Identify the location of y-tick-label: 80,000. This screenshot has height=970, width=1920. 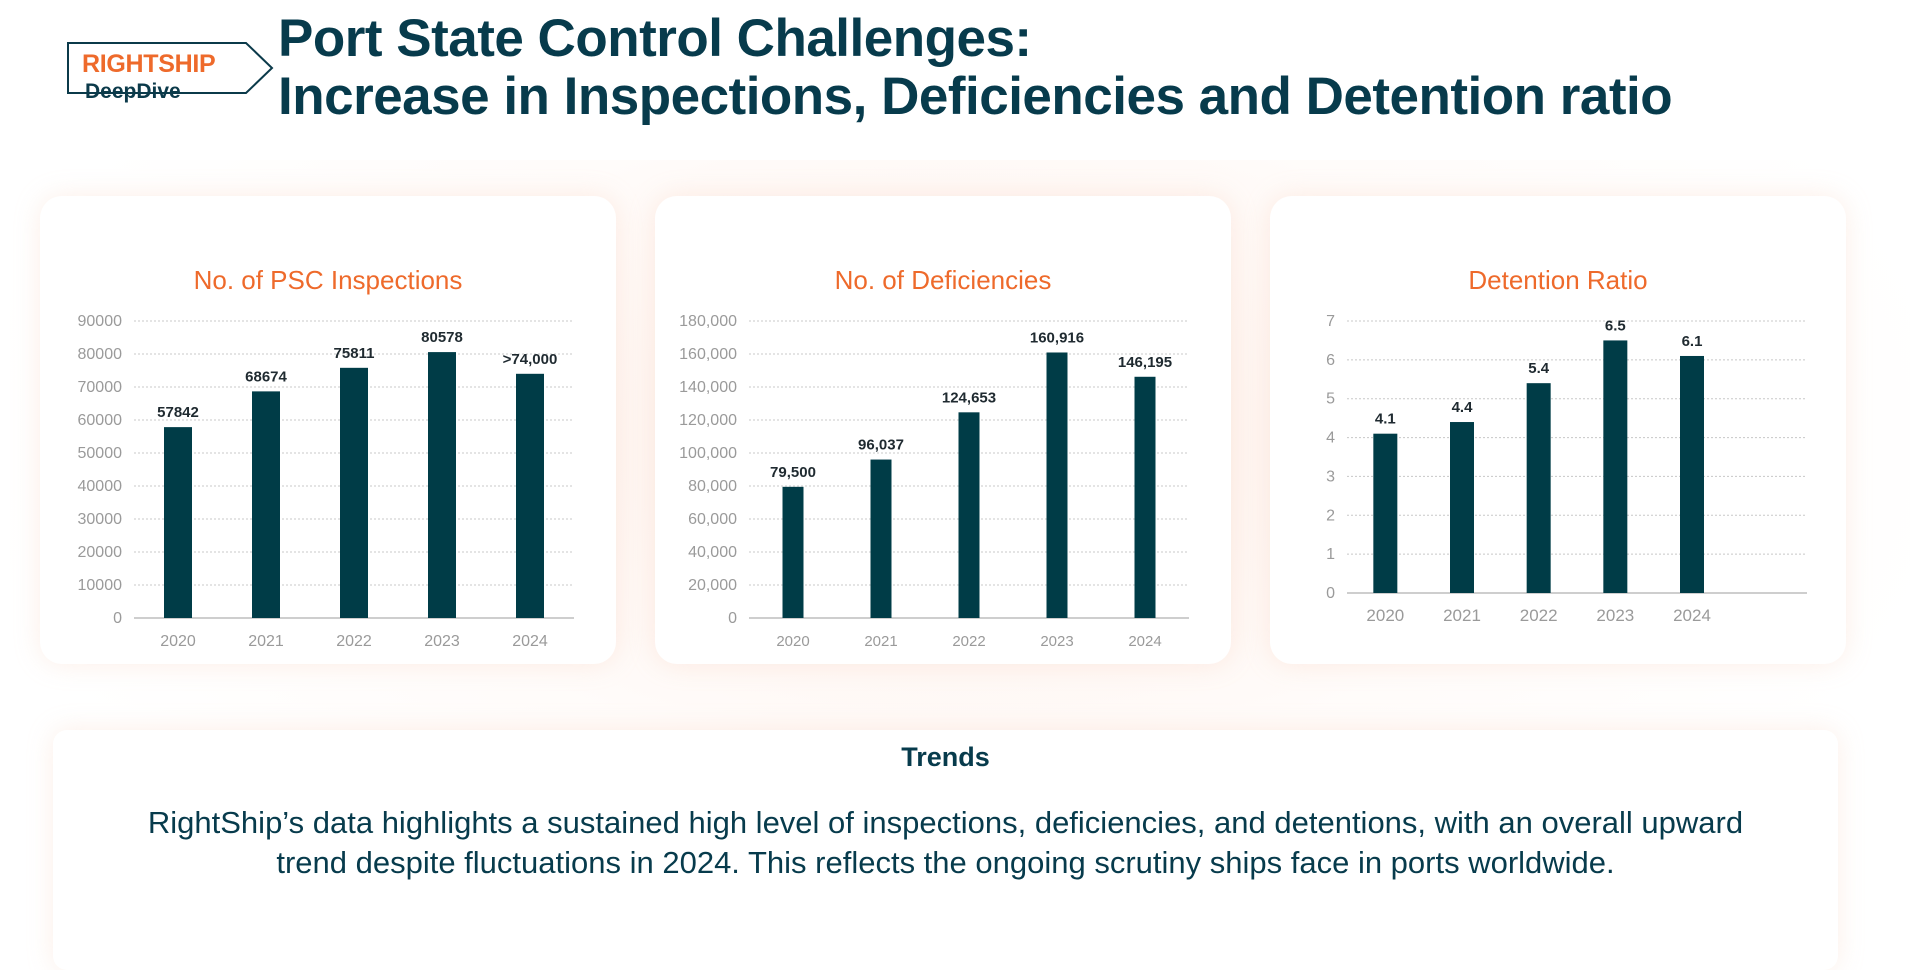
(712, 486).